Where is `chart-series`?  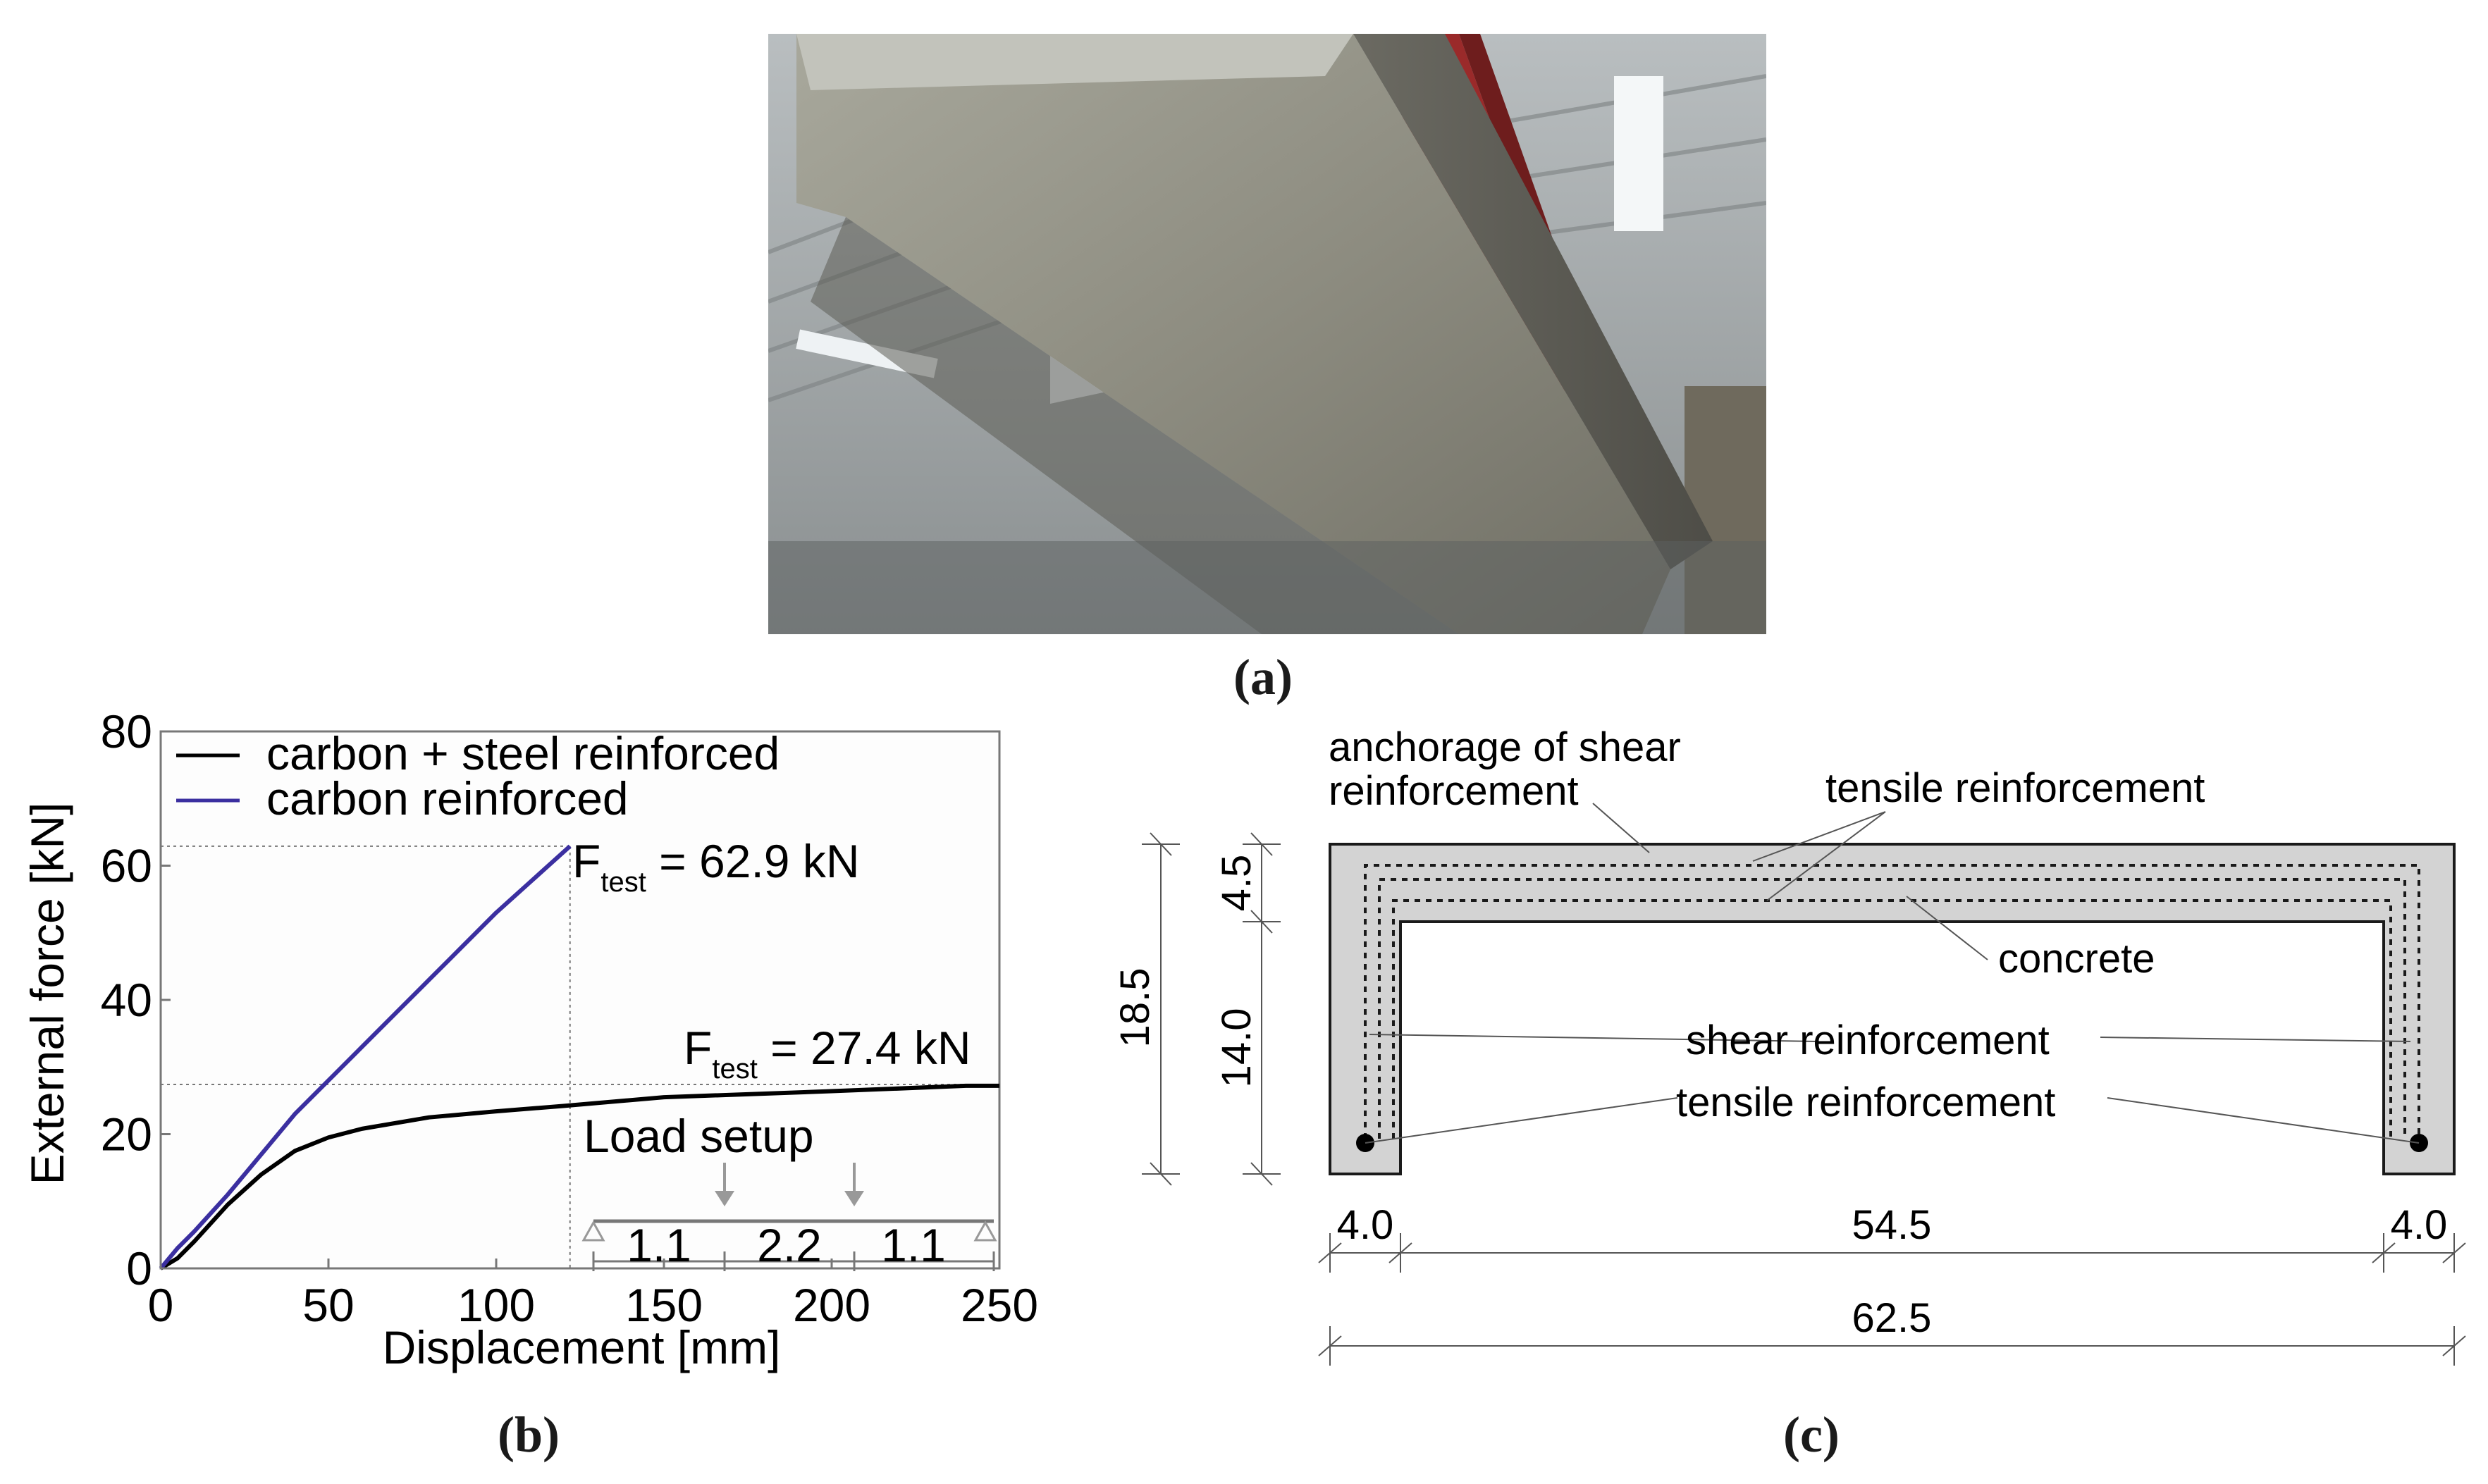
chart-series is located at coordinates (579, 1057).